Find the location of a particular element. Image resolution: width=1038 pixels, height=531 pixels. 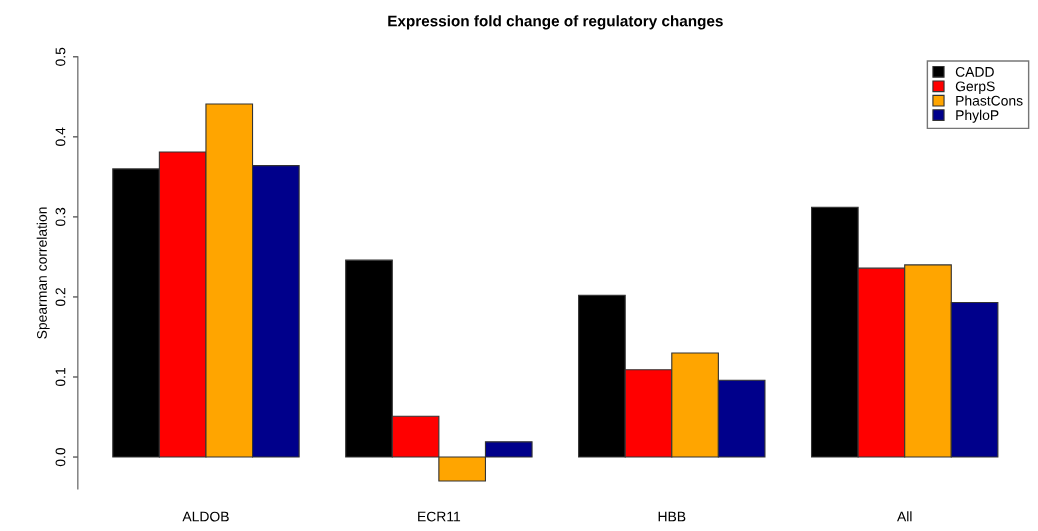

x-tick-label: ECR11 is located at coordinates (439, 516).